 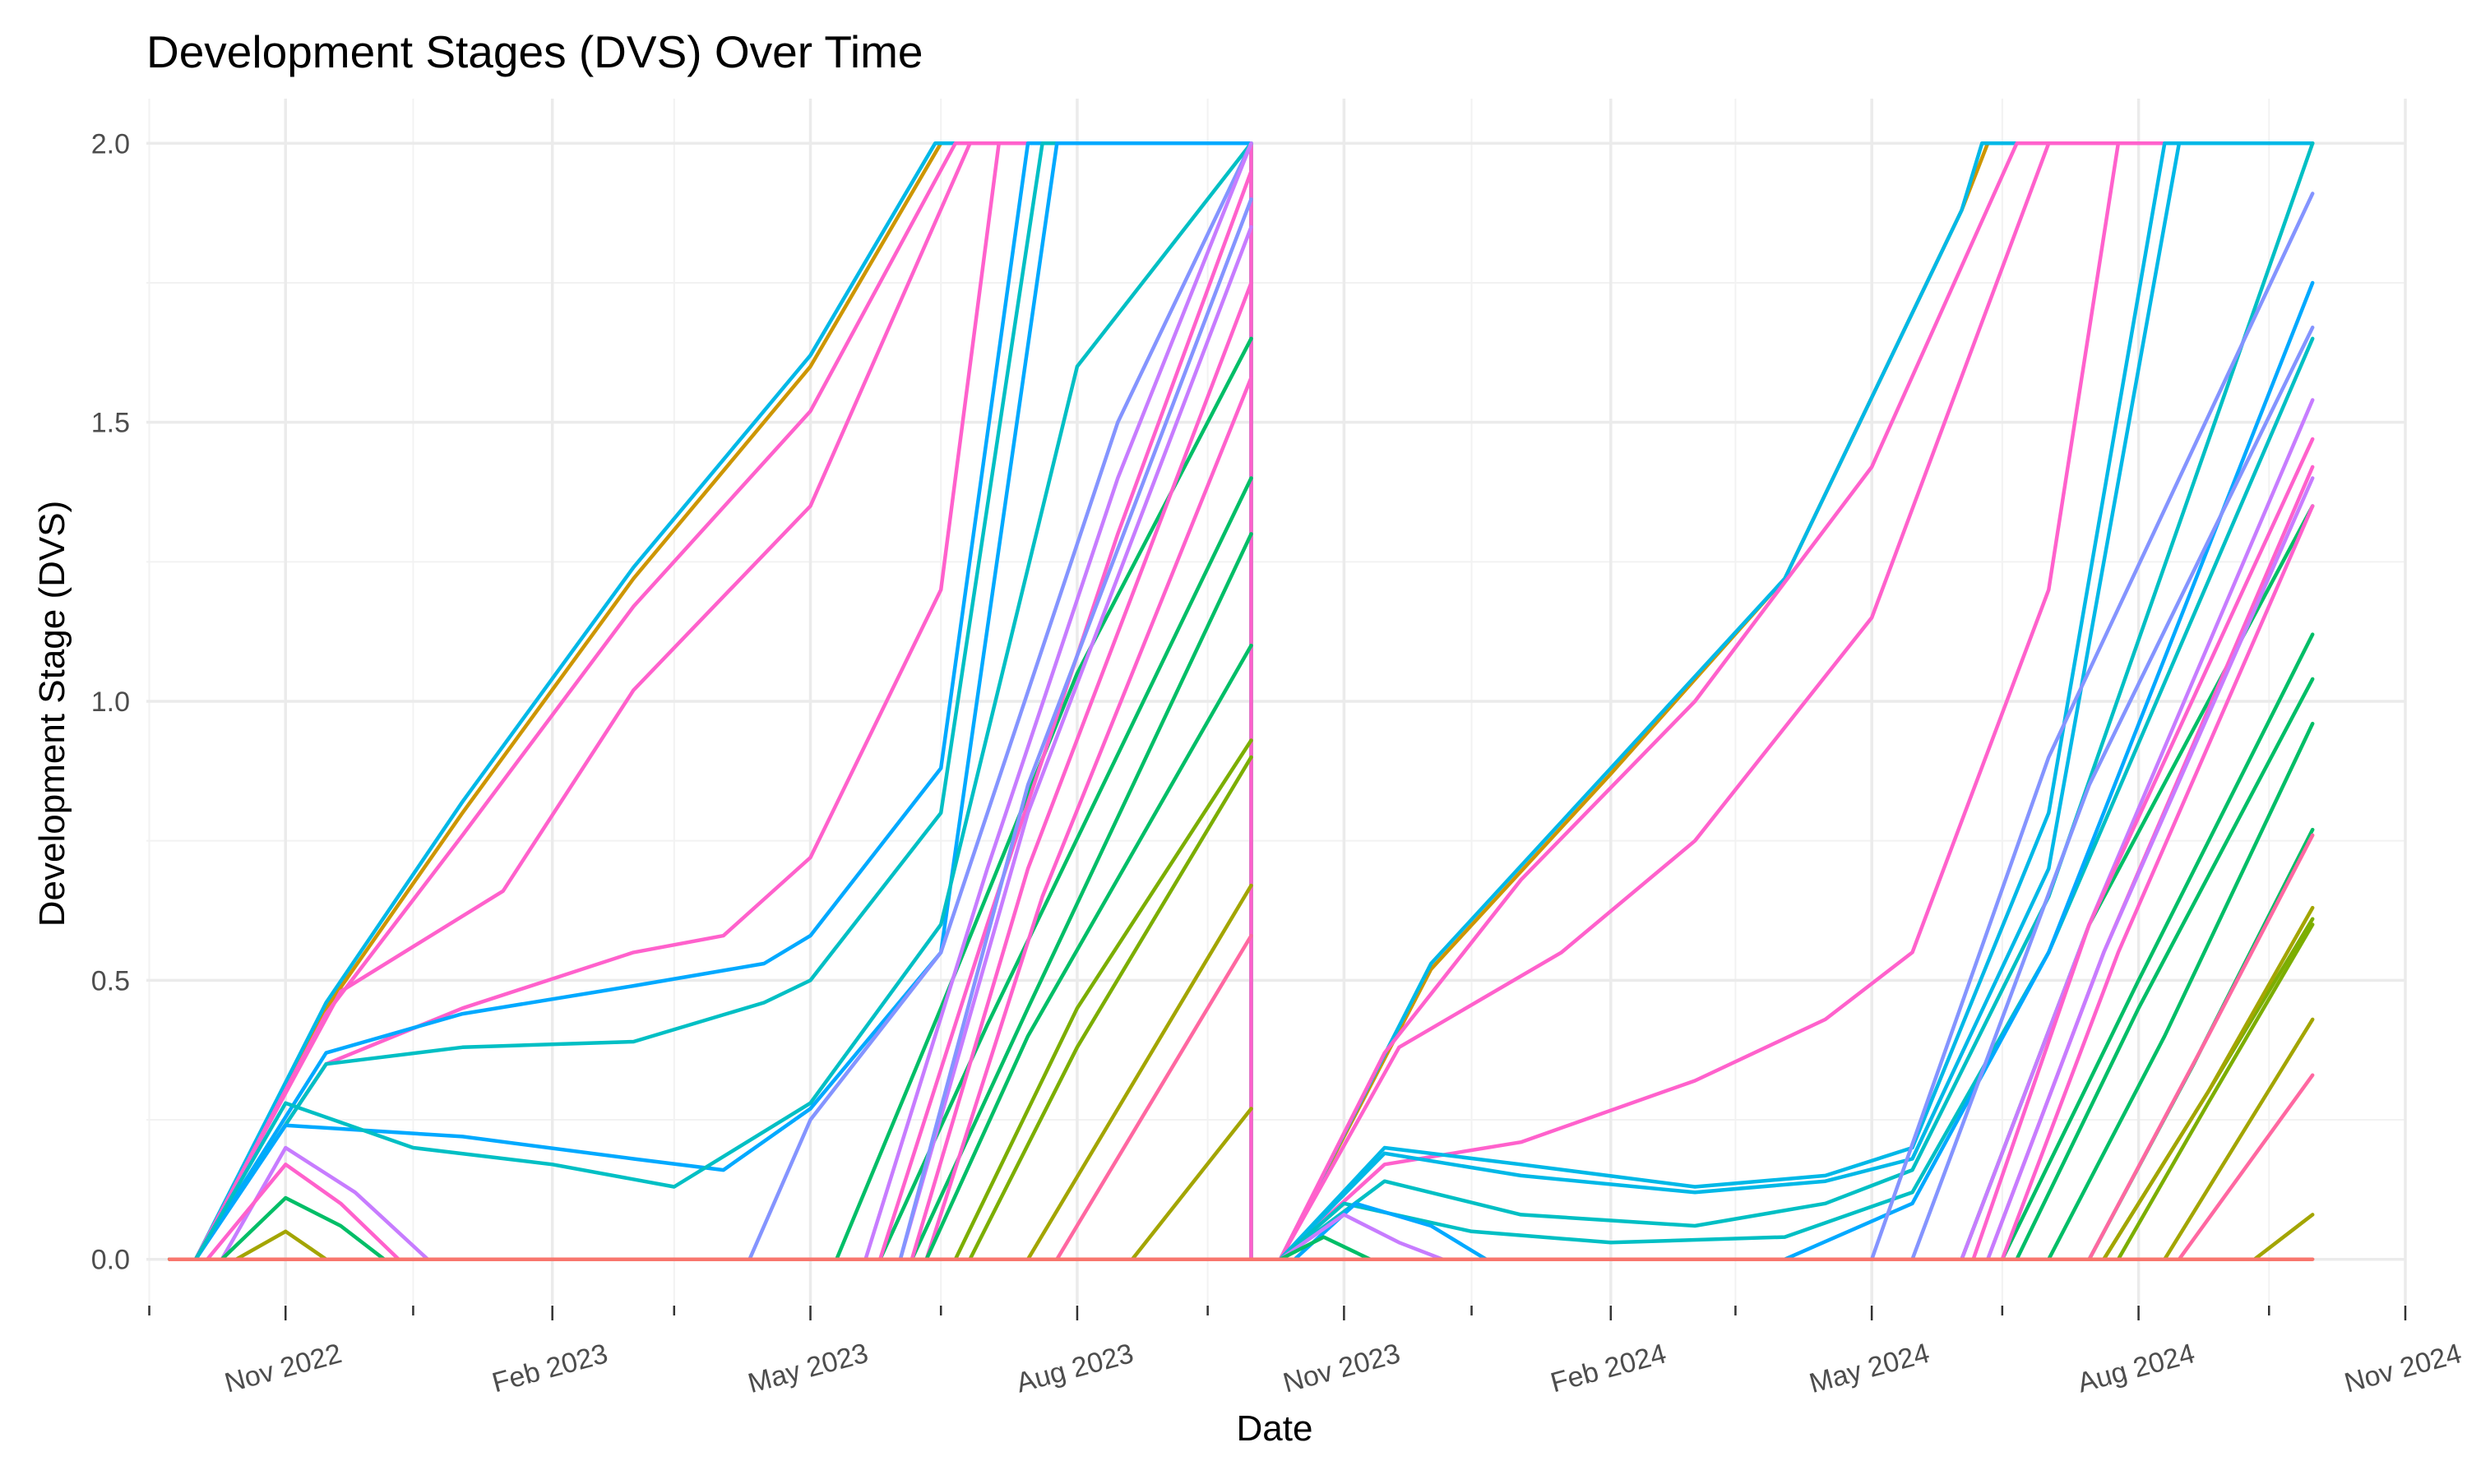 What do you see at coordinates (111, 981) in the screenshot?
I see `y-tick-label: 0.5` at bounding box center [111, 981].